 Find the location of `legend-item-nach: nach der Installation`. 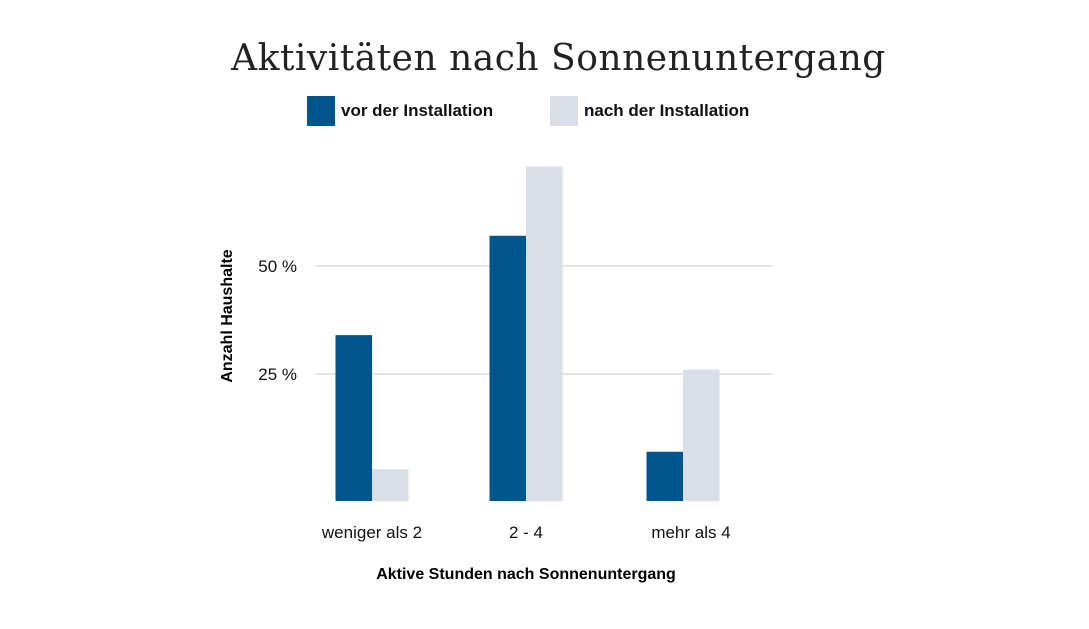

legend-item-nach: nach der Installation is located at coordinates (649, 111).